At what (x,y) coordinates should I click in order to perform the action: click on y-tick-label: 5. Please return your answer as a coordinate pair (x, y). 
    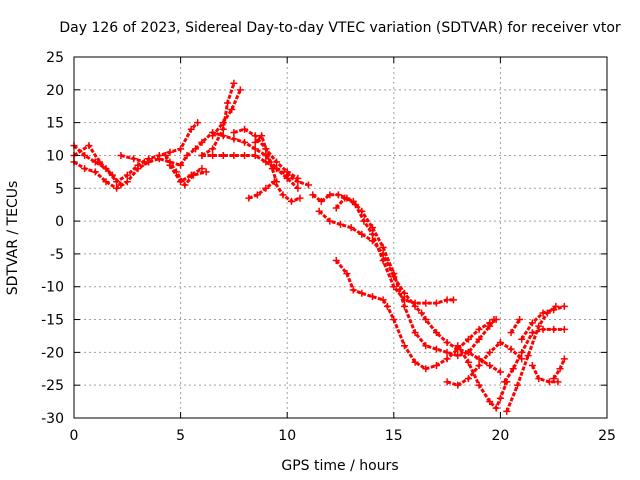
    Looking at the image, I should click on (59, 189).